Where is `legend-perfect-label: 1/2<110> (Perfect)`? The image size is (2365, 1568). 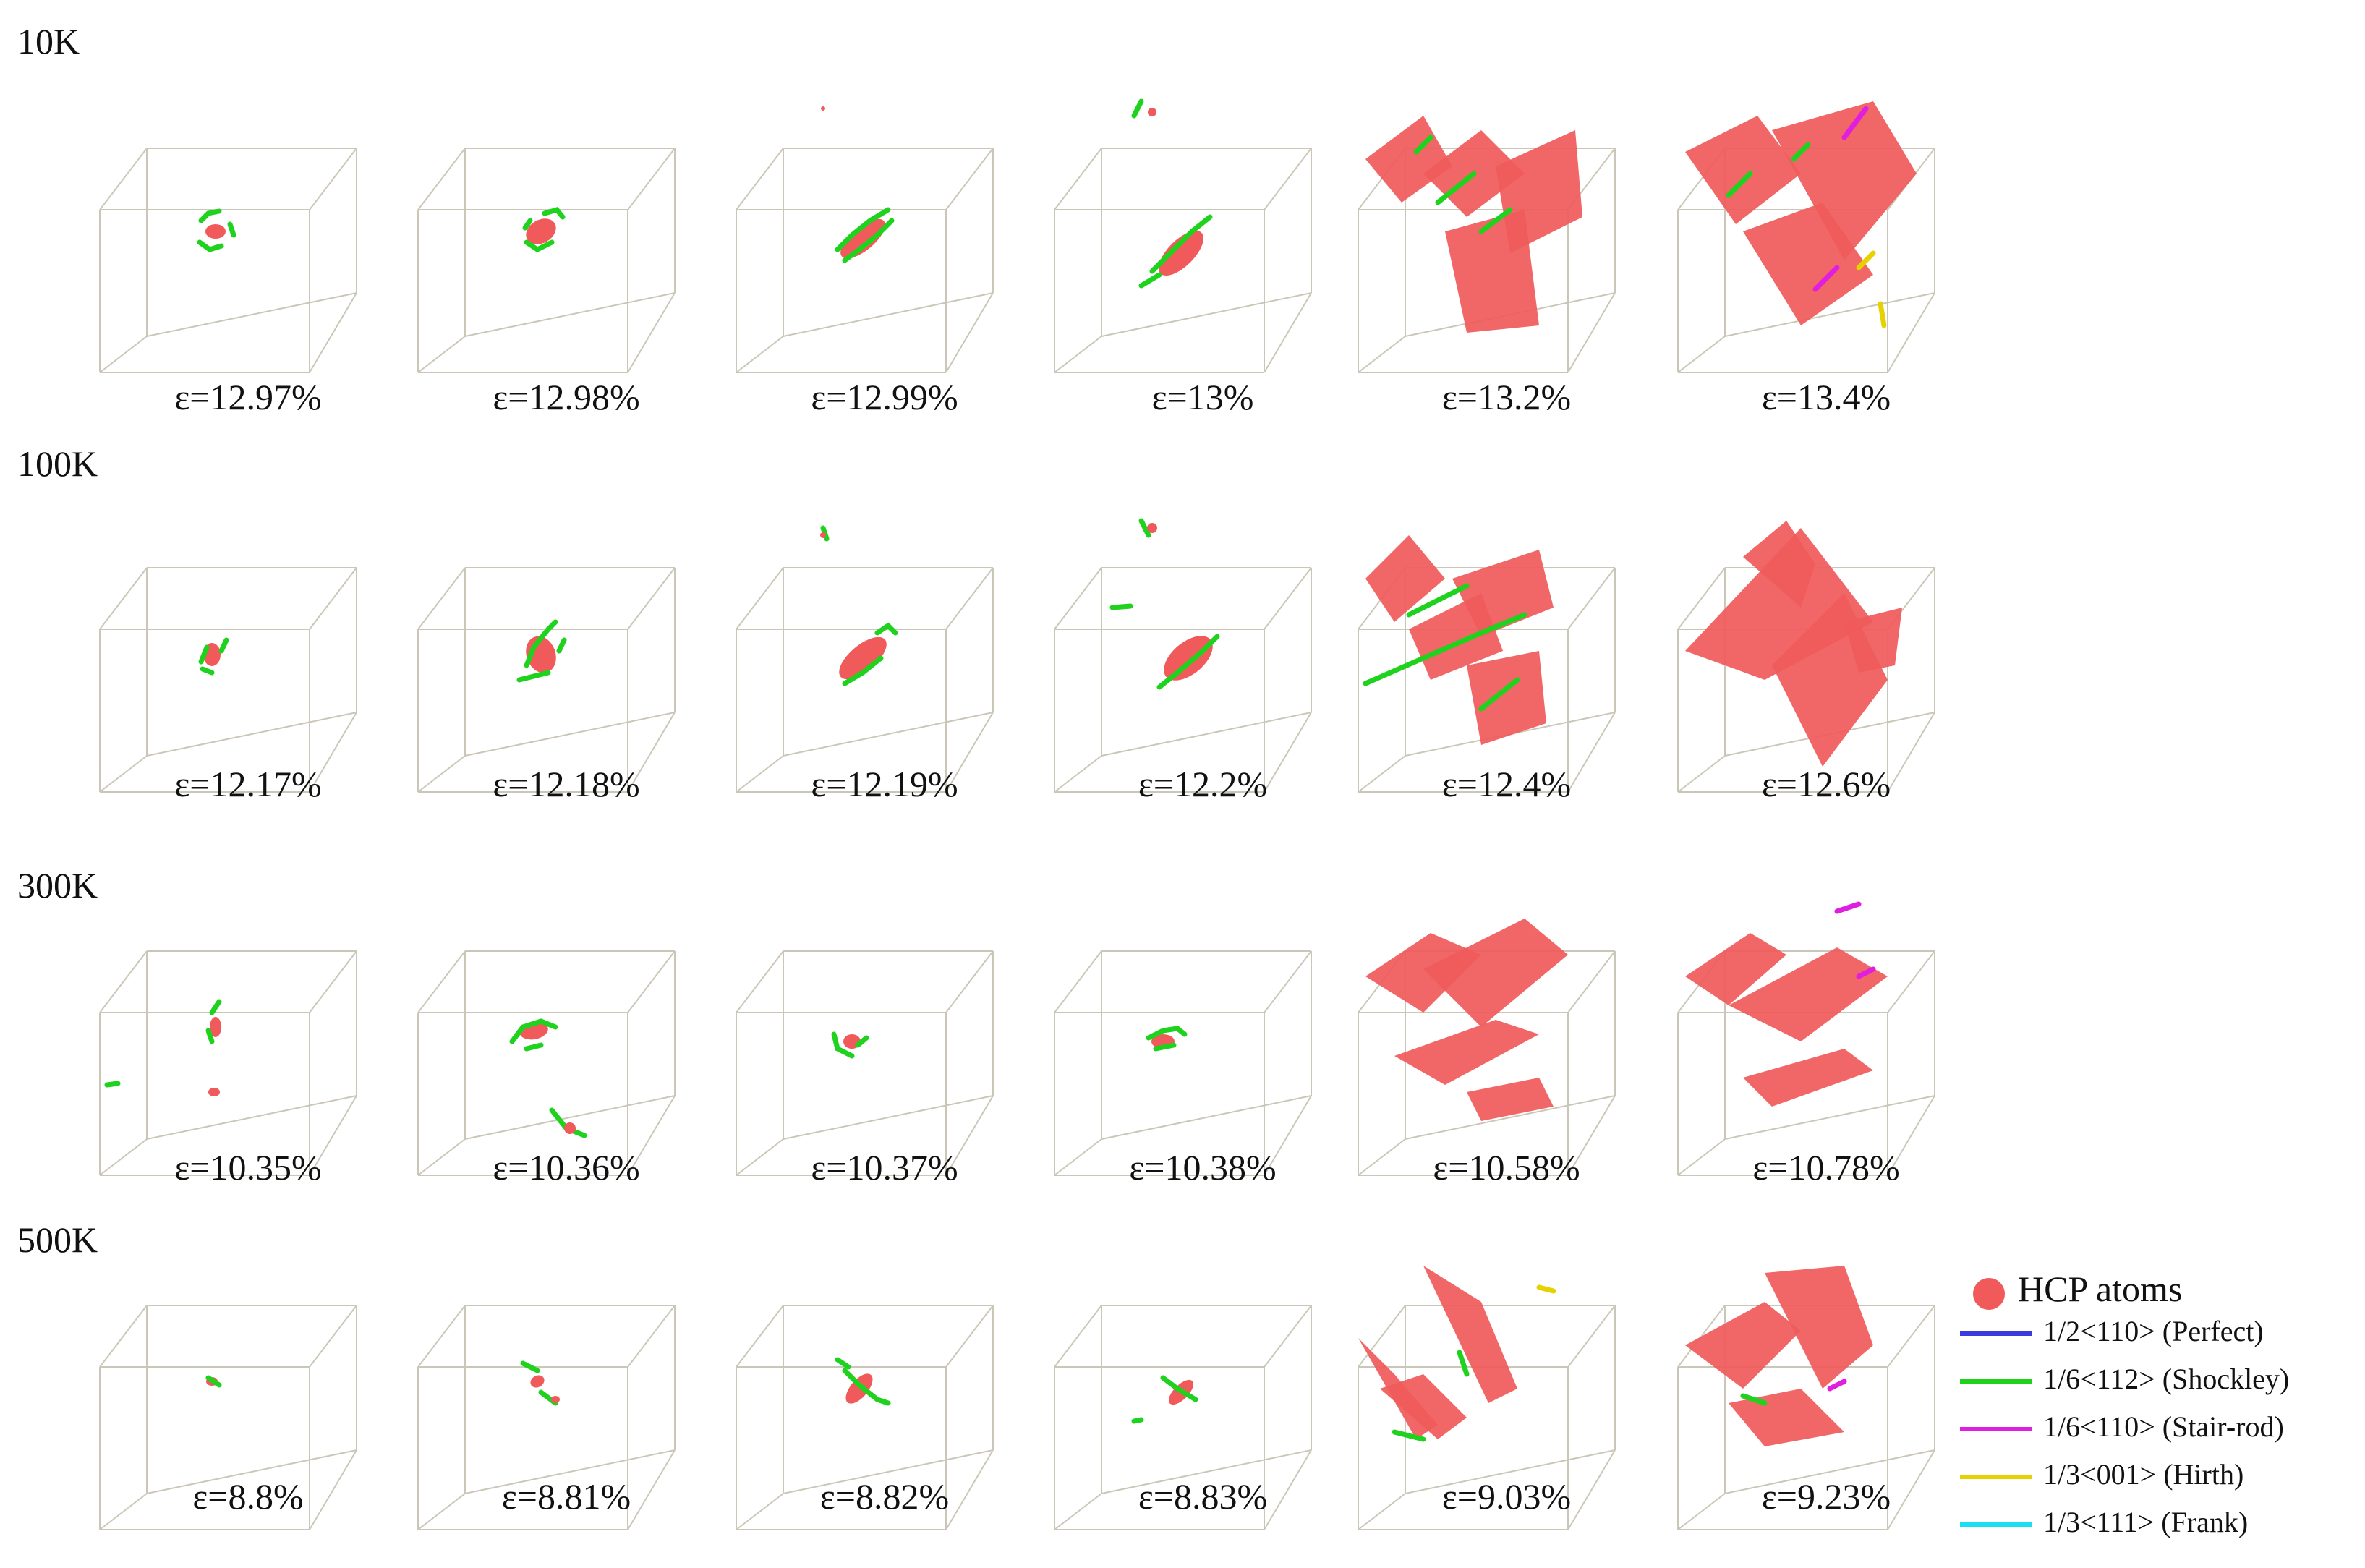
legend-perfect-label: 1/2<110> (Perfect) is located at coordinates (2153, 1331).